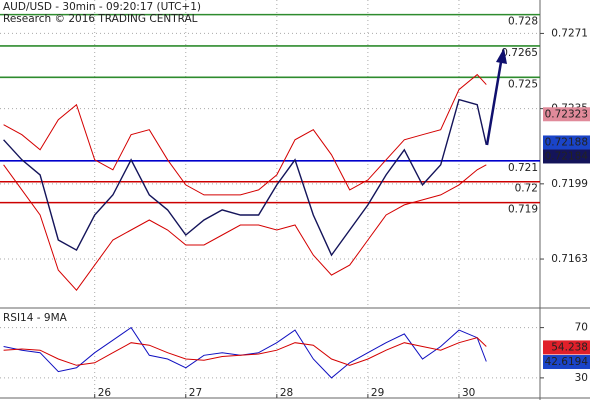 Image resolution: width=590 pixels, height=400 pixels. What do you see at coordinates (569, 259) in the screenshot?
I see `y-tick-label: 0.7163` at bounding box center [569, 259].